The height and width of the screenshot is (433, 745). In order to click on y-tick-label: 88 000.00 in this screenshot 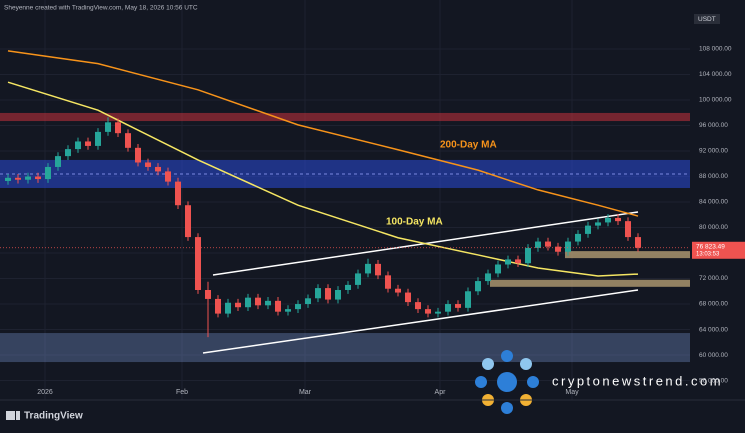, I will do `click(713, 176)`.